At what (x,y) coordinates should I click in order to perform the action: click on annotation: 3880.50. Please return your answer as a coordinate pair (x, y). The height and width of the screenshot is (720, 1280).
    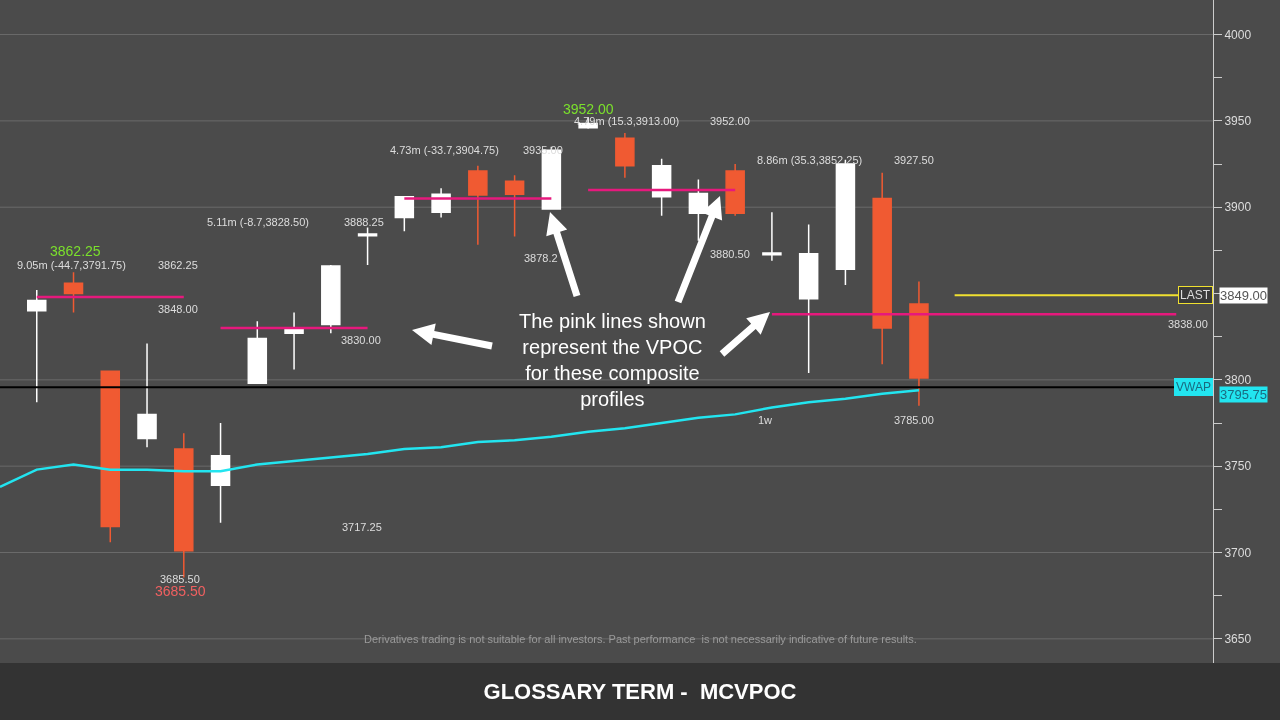
    Looking at the image, I should click on (730, 254).